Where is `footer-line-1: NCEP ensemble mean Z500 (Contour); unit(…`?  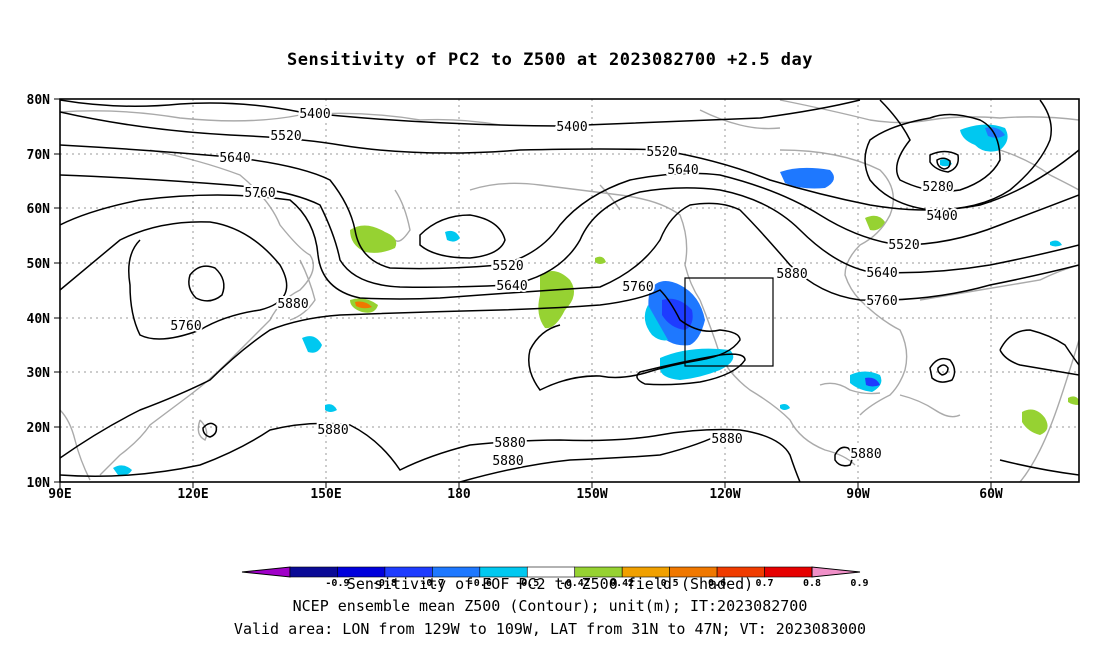 footer-line-1: NCEP ensemble mean Z500 (Contour); unit(… is located at coordinates (550, 606).